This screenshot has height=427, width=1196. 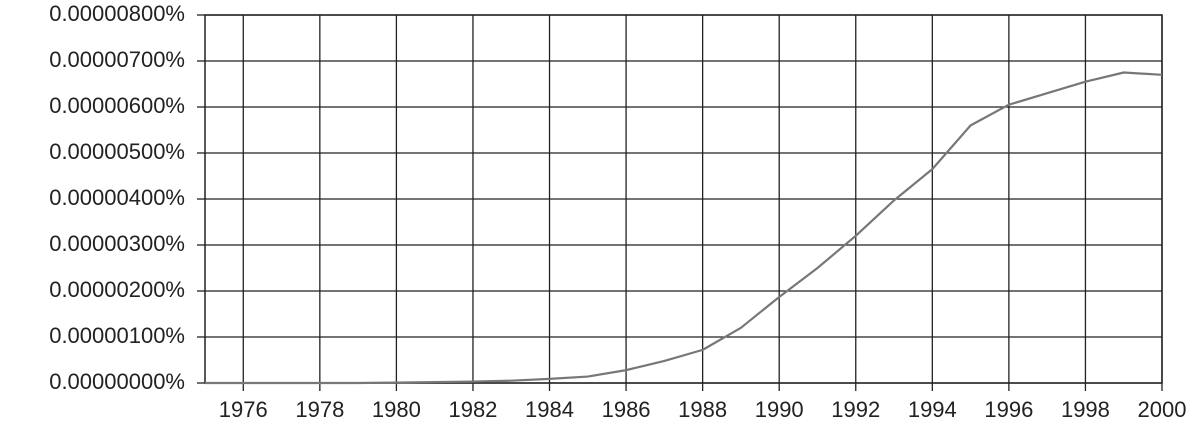 I want to click on x-tick-label: 1986, so click(x=626, y=409).